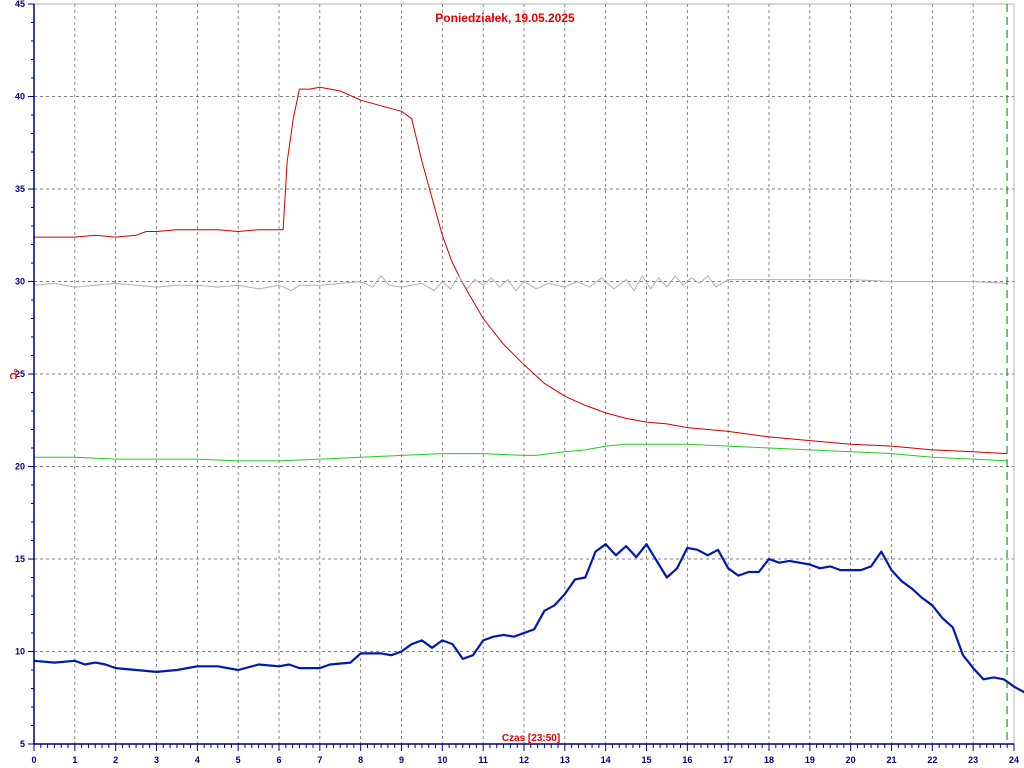  Describe the element at coordinates (319, 760) in the screenshot. I see `x-tick-label: 7` at that location.